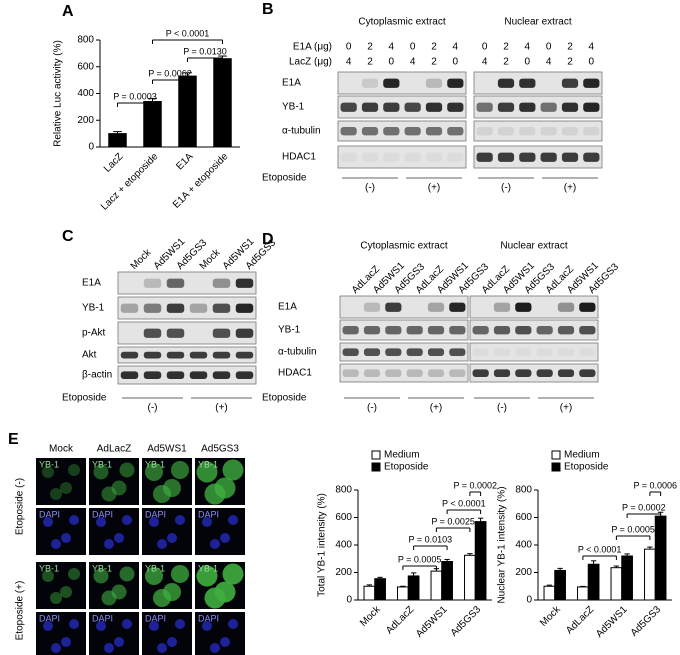  Describe the element at coordinates (295, 373) in the screenshot. I see `row-label: HDAC1` at that location.